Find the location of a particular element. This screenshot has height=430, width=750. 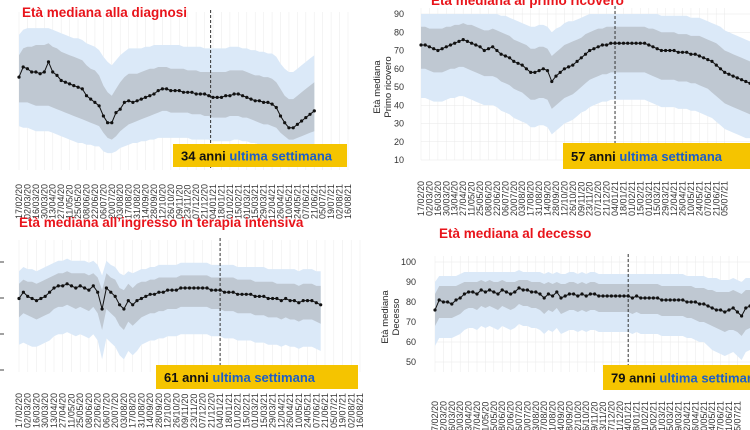

x-tick-label: 10/05/21 is located at coordinates (704, 415).